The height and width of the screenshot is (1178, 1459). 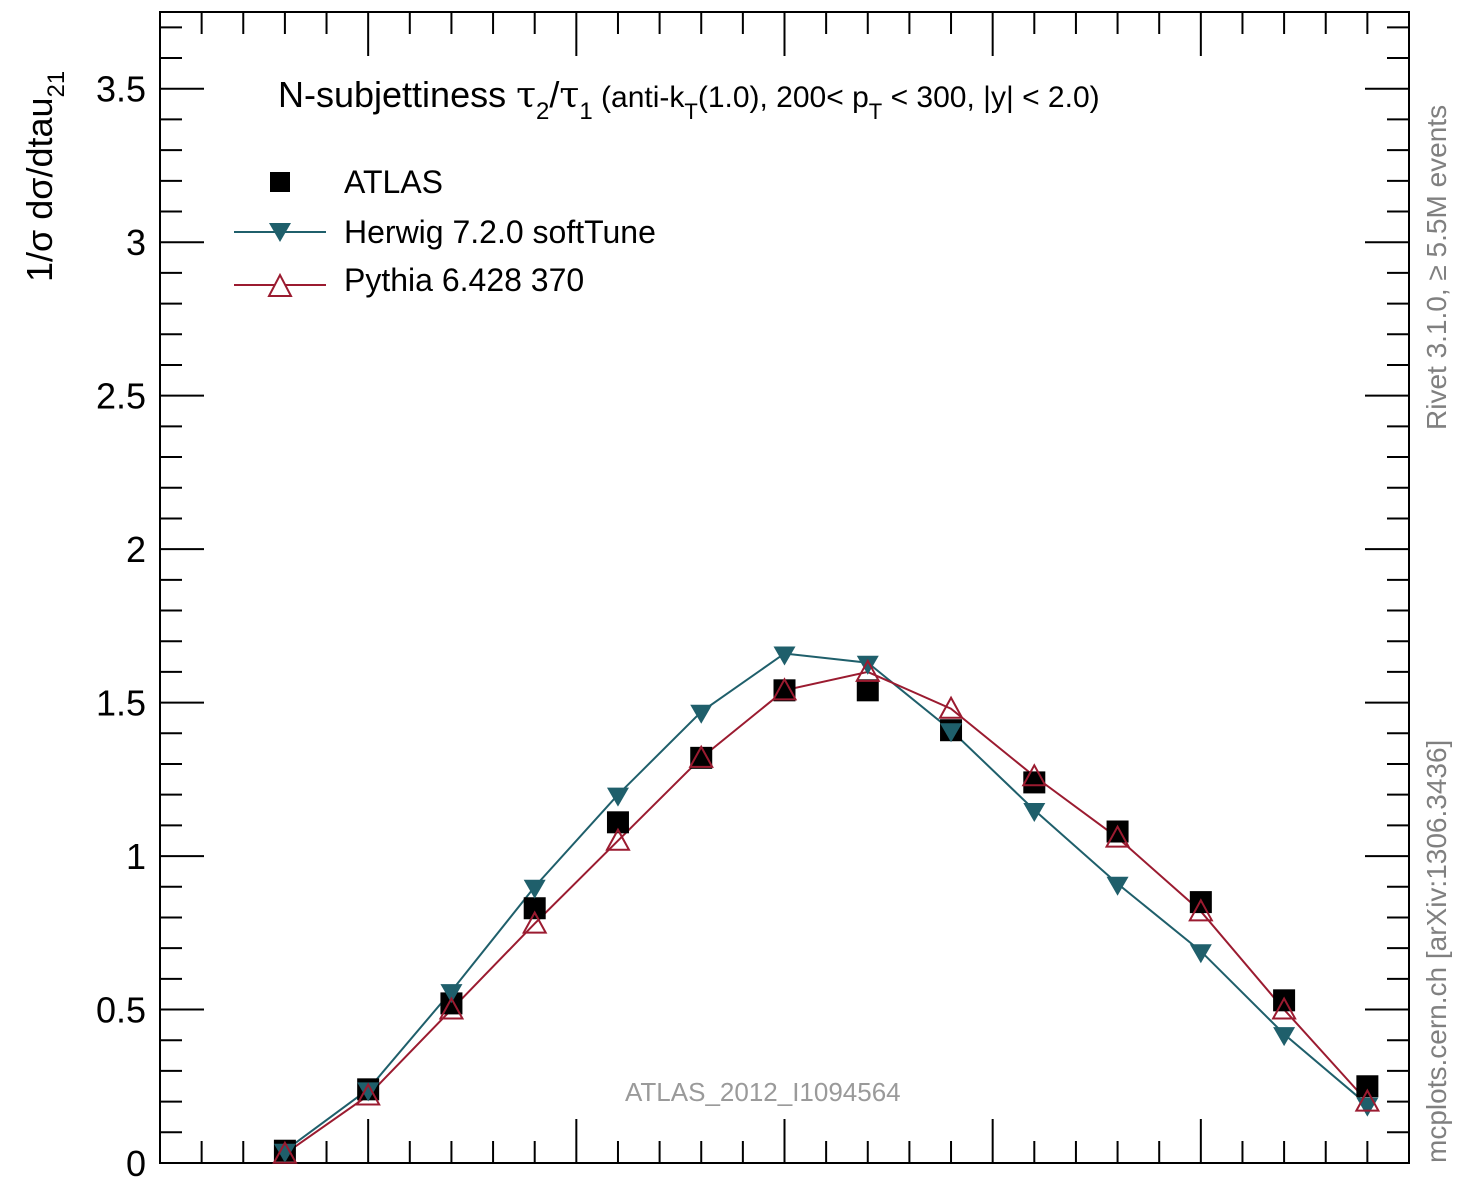 I want to click on y-tick-label: 1.5, so click(x=121, y=703).